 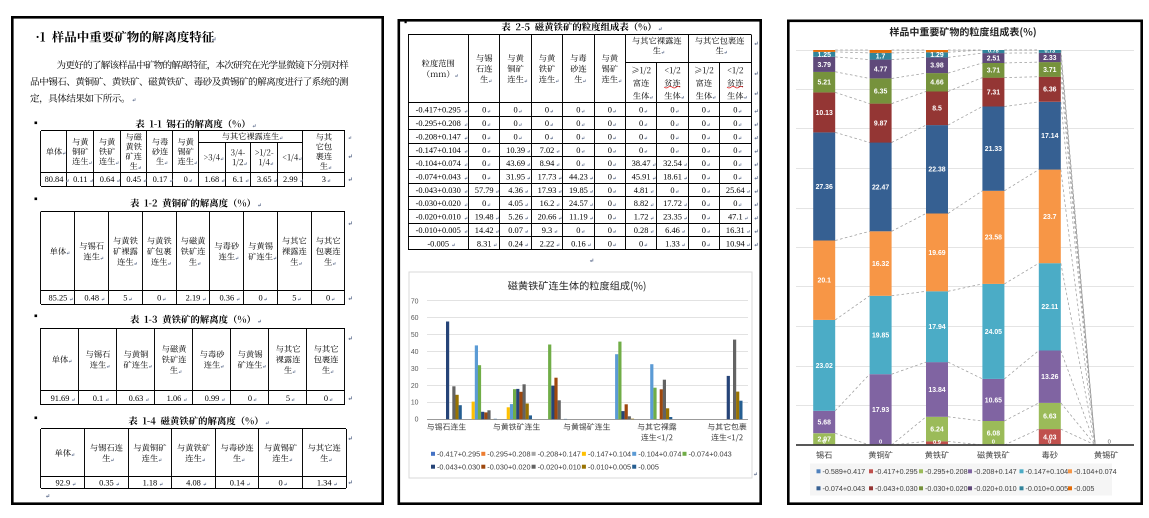 What do you see at coordinates (106, 483) in the screenshot?
I see `svg-text: 0.35` at bounding box center [106, 483].